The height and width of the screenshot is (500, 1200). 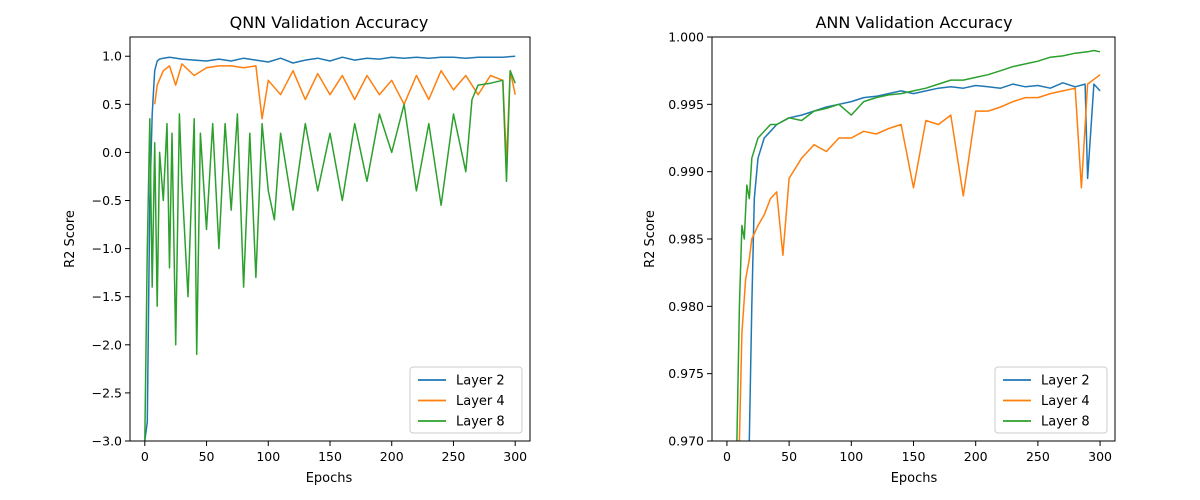 I want to click on ann-x-tick-label: 50, so click(x=789, y=456).